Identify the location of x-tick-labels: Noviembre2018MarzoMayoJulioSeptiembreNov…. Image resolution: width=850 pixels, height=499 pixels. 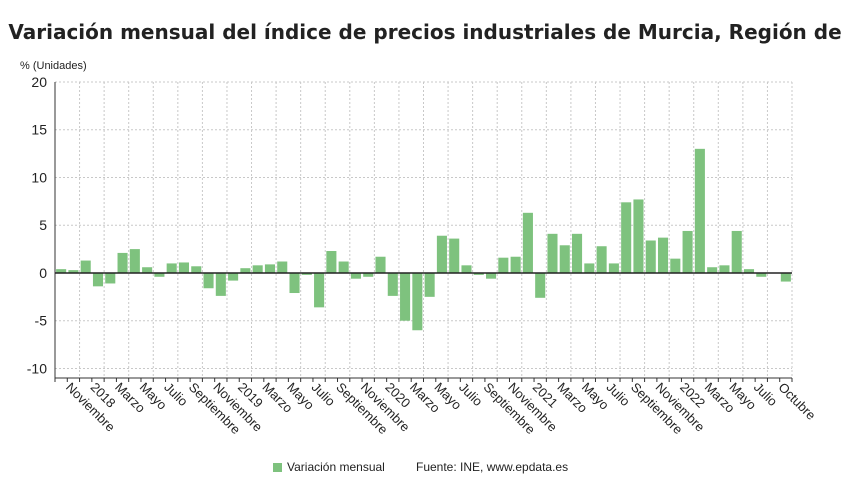
(441, 409).